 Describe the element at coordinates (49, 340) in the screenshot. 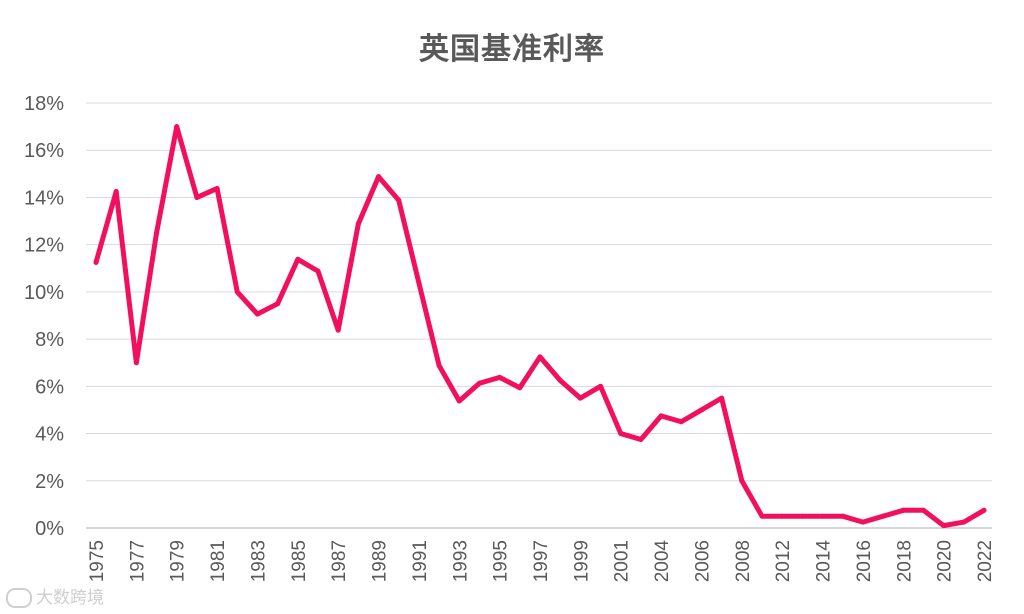

I see `y-tick-label: 8%` at that location.